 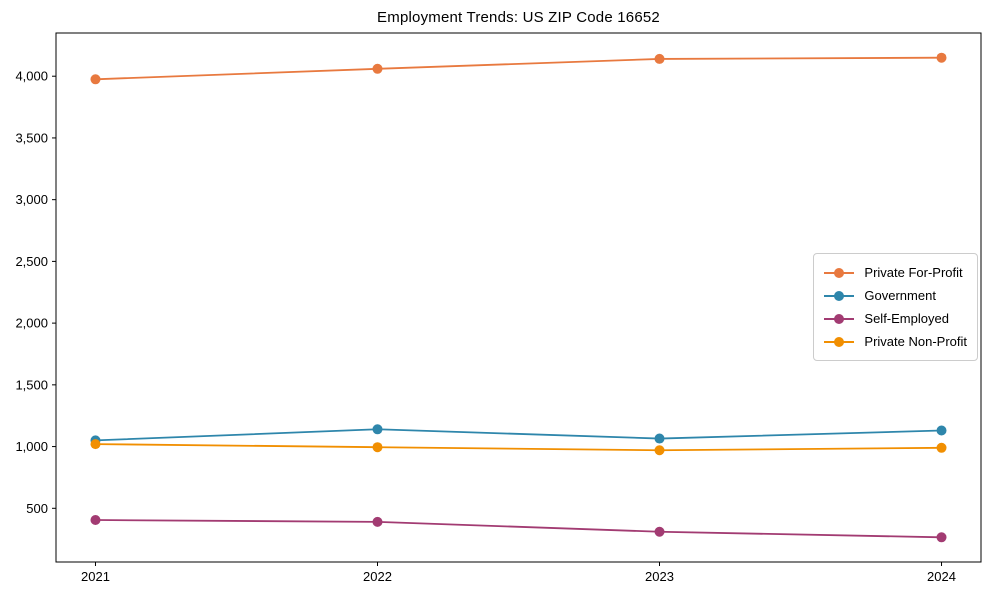 I want to click on y-tick-label: 500, so click(x=37, y=508).